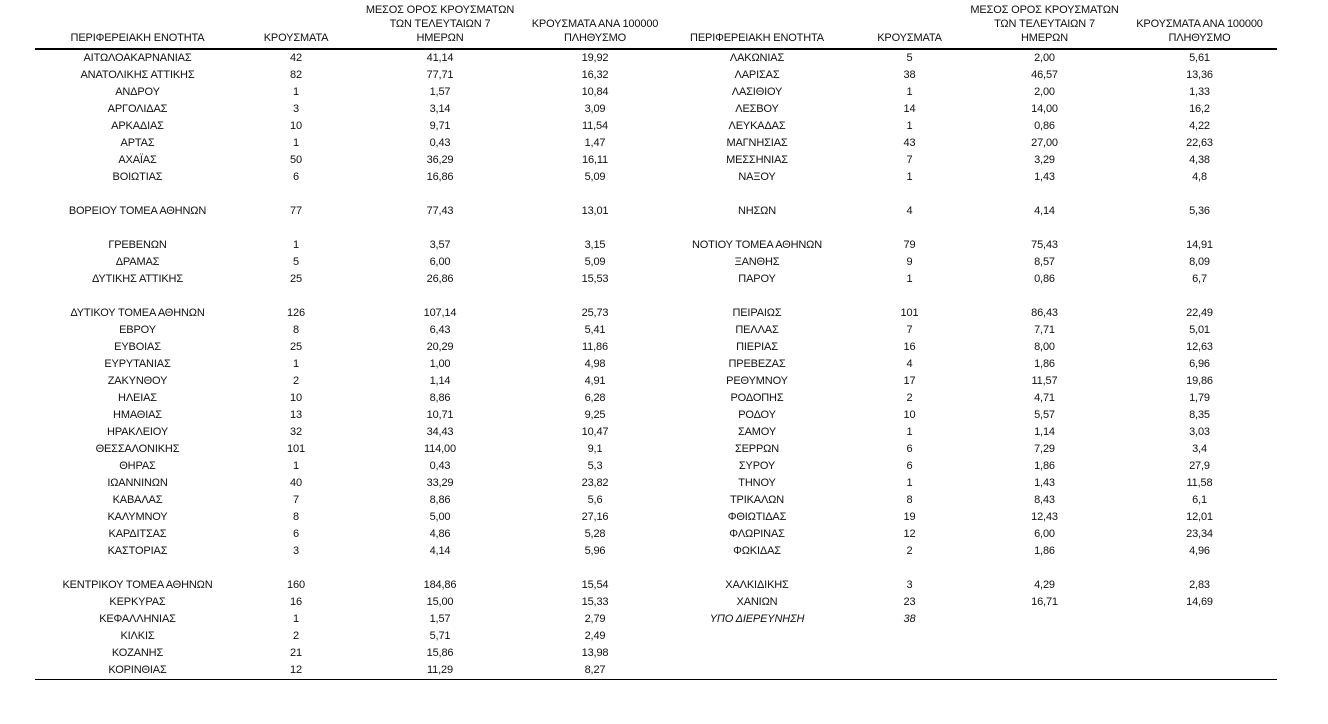  I want to click on avg7days-cell-left: 4,14, so click(440, 551).